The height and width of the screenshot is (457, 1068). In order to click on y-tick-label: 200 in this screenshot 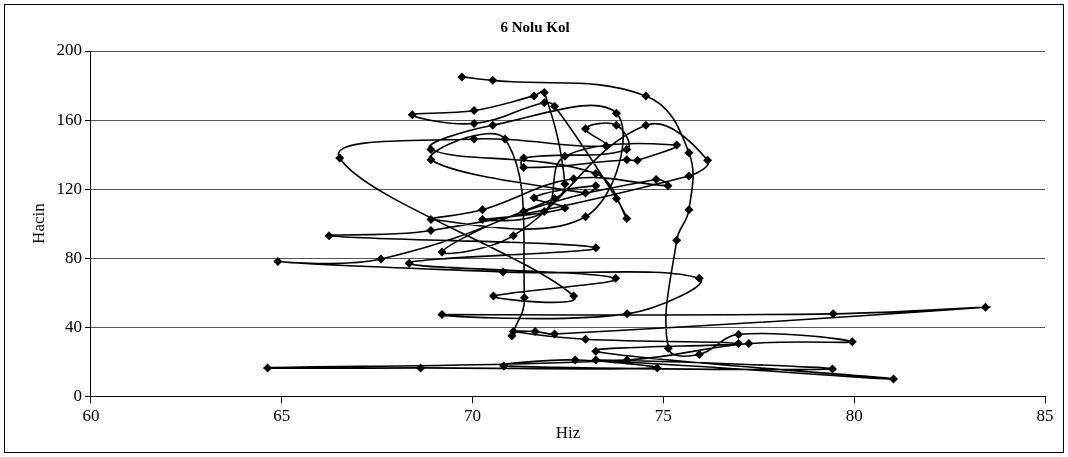, I will do `click(69, 50)`.